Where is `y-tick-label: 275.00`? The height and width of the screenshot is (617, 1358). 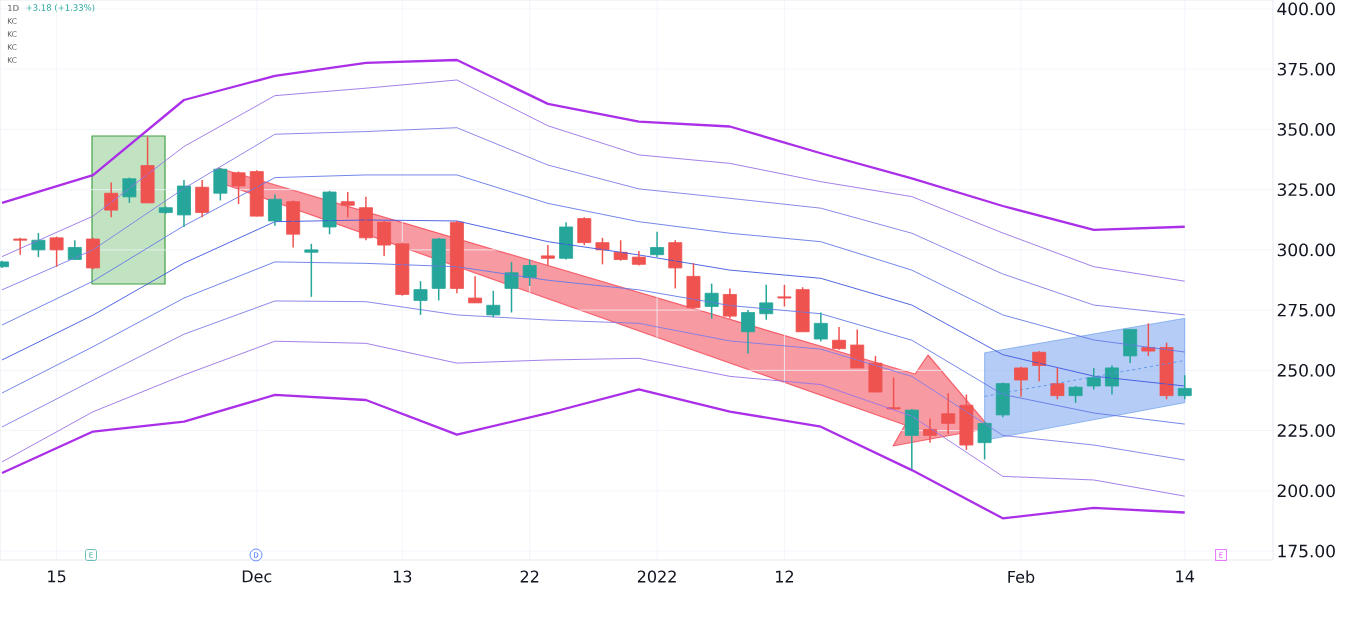
y-tick-label: 275.00 is located at coordinates (1306, 310).